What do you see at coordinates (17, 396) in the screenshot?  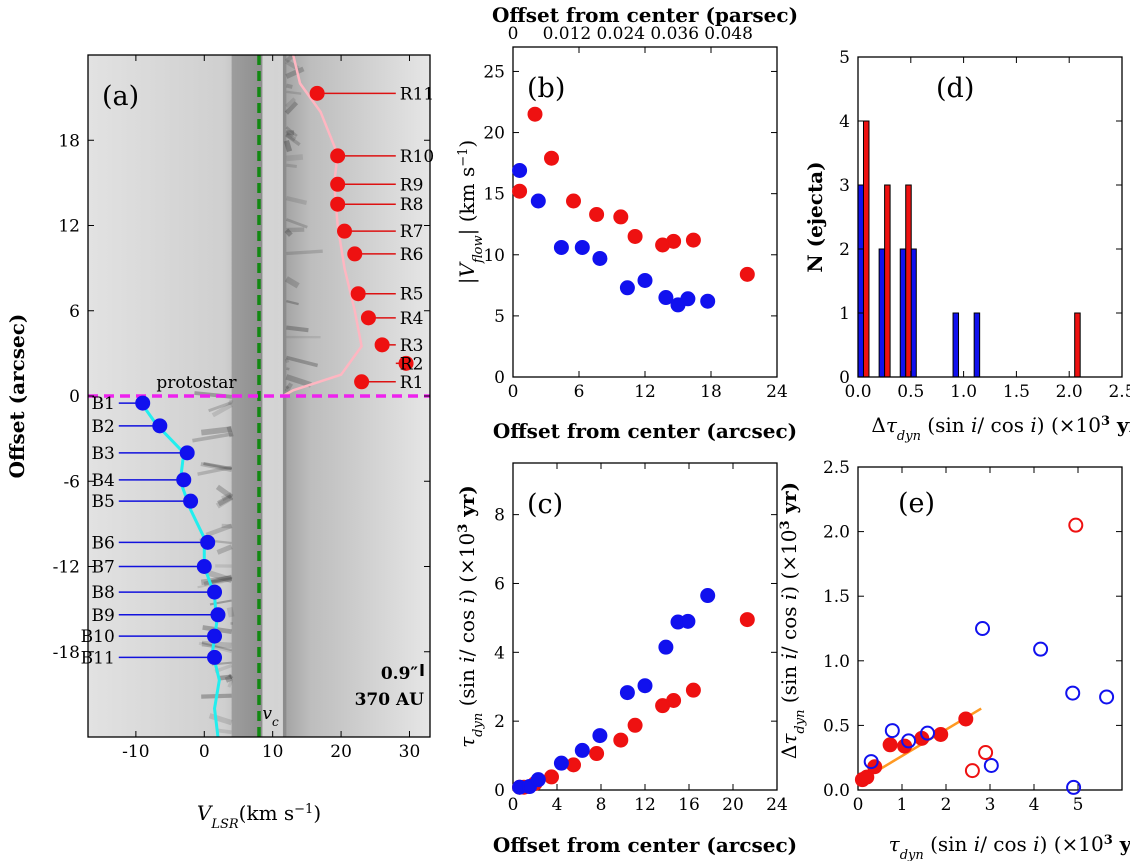 I see `label-part: Offset (arcsec)` at bounding box center [17, 396].